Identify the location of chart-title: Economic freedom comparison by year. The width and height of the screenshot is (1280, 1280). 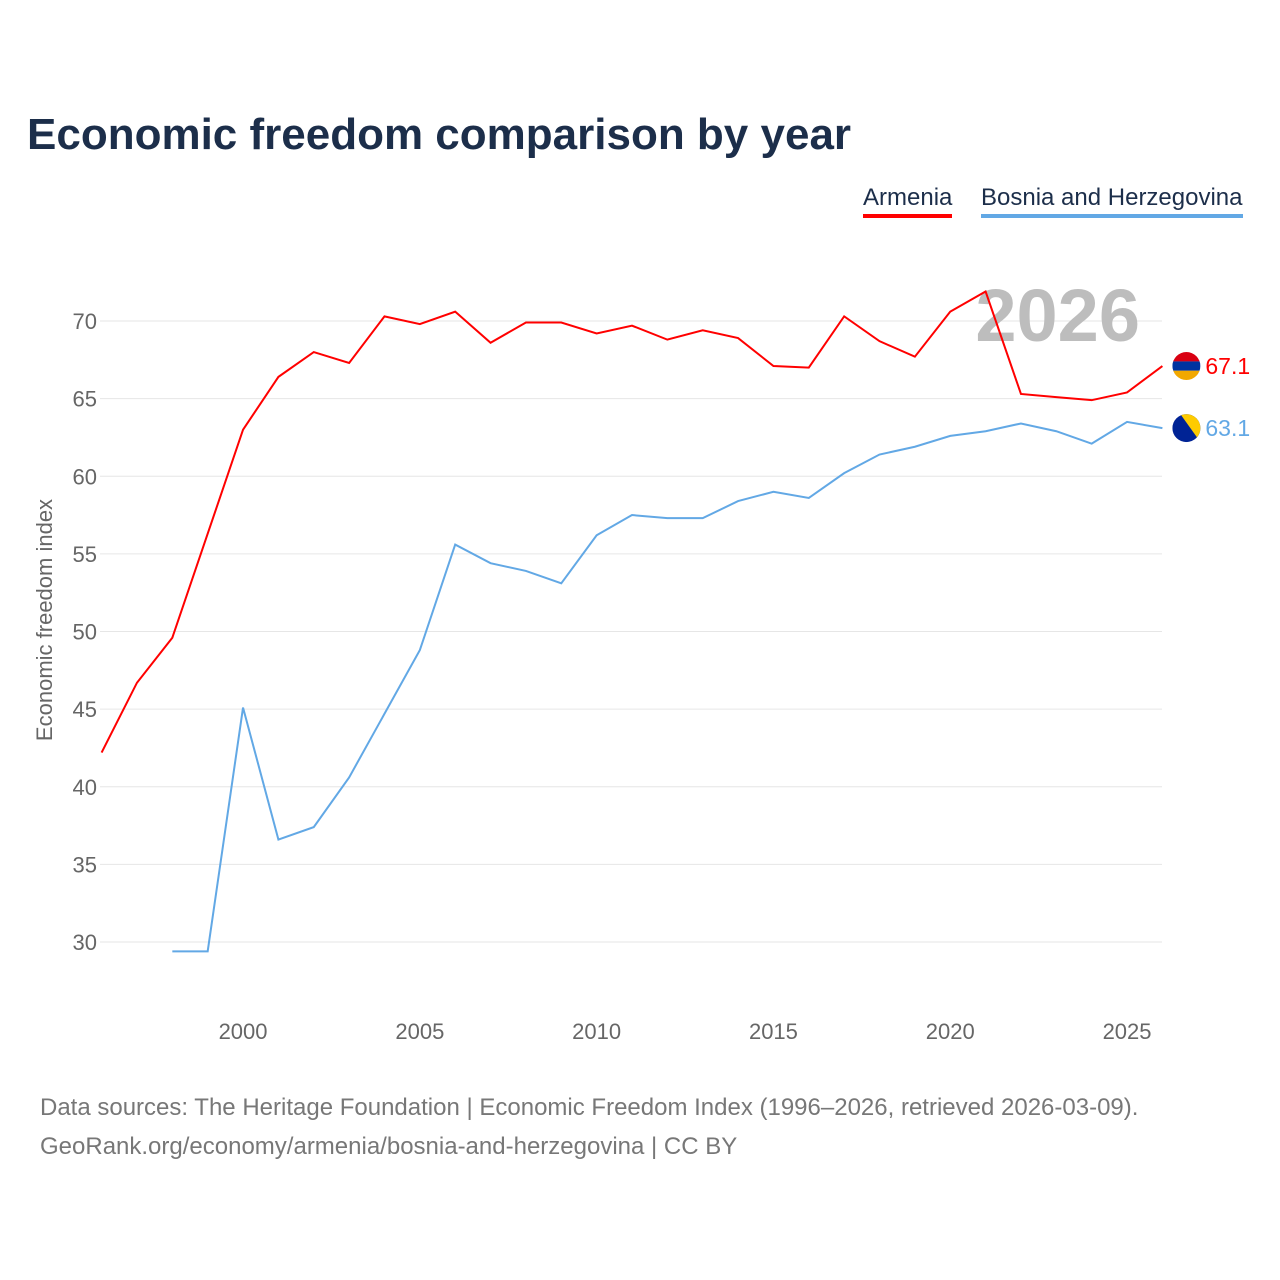
(439, 134).